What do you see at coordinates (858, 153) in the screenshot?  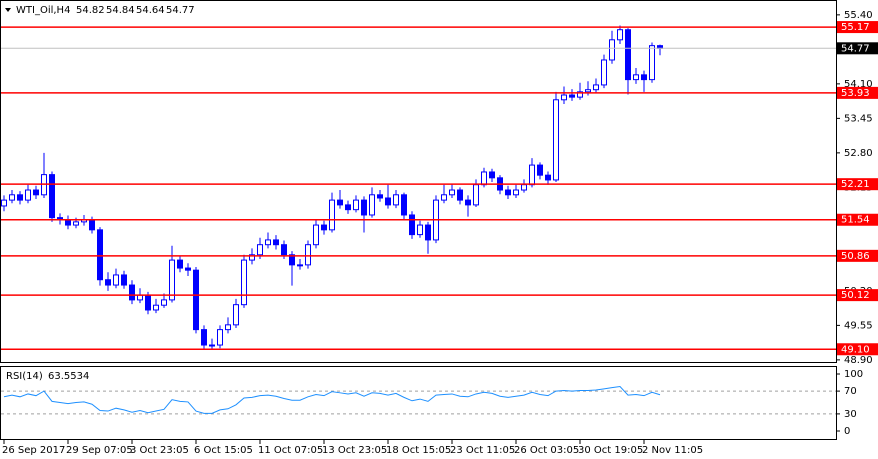 I see `y-tick-label: 52.80` at bounding box center [858, 153].